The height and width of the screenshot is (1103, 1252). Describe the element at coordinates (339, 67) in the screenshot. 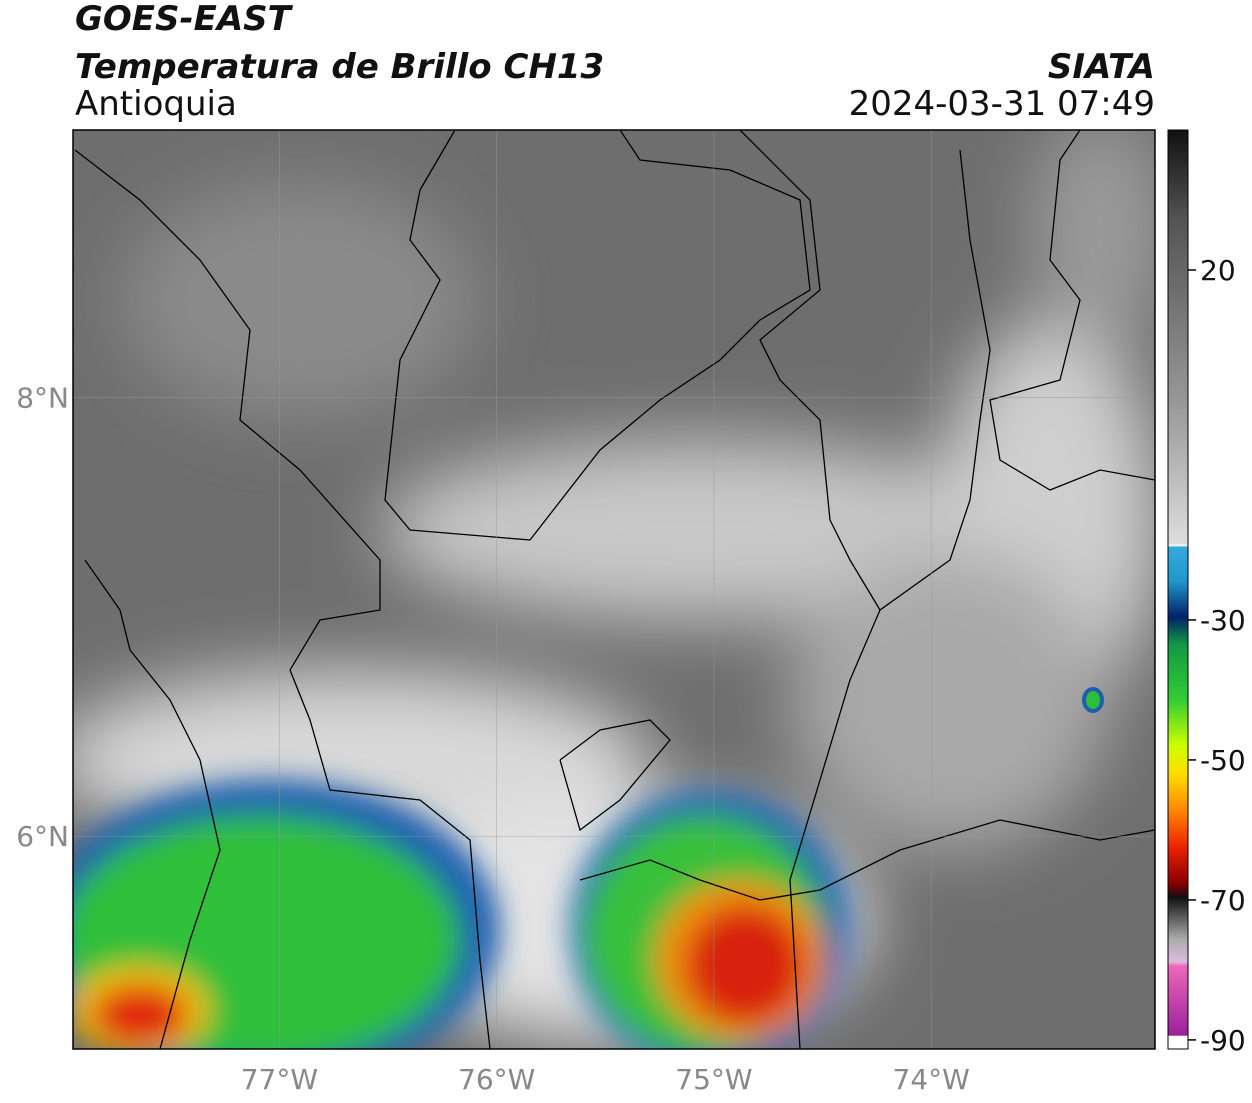

I see `subtitle: Temperatura de Brillo CH13` at that location.